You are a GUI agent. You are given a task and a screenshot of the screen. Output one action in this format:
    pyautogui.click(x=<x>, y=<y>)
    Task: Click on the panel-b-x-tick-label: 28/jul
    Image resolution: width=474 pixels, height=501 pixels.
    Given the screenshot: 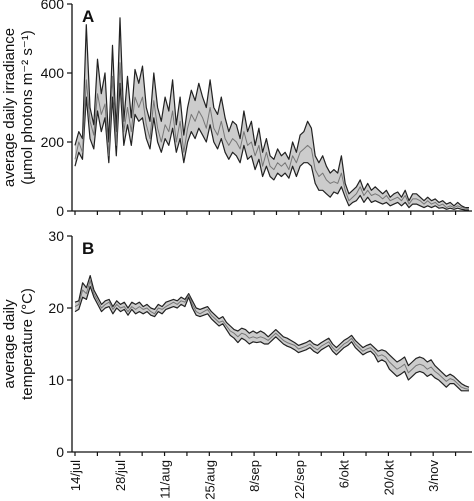 What is the action you would take?
    pyautogui.click(x=120, y=475)
    